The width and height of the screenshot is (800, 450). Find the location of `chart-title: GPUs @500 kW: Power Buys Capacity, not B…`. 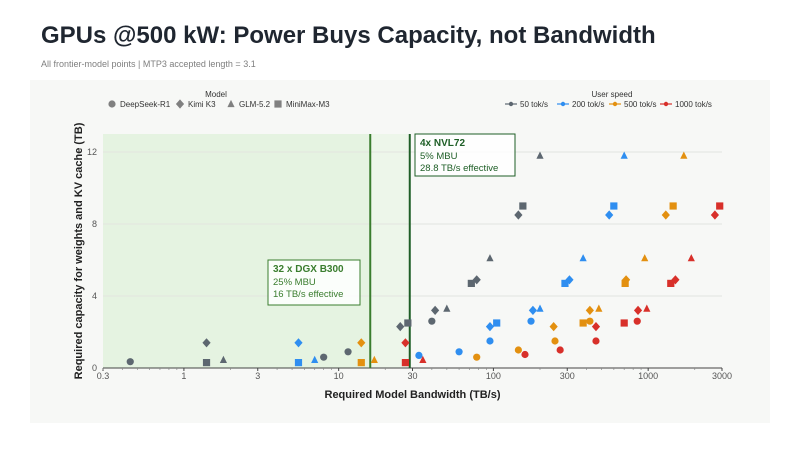

chart-title: GPUs @500 kW: Power Buys Capacity, not B… is located at coordinates (348, 35).